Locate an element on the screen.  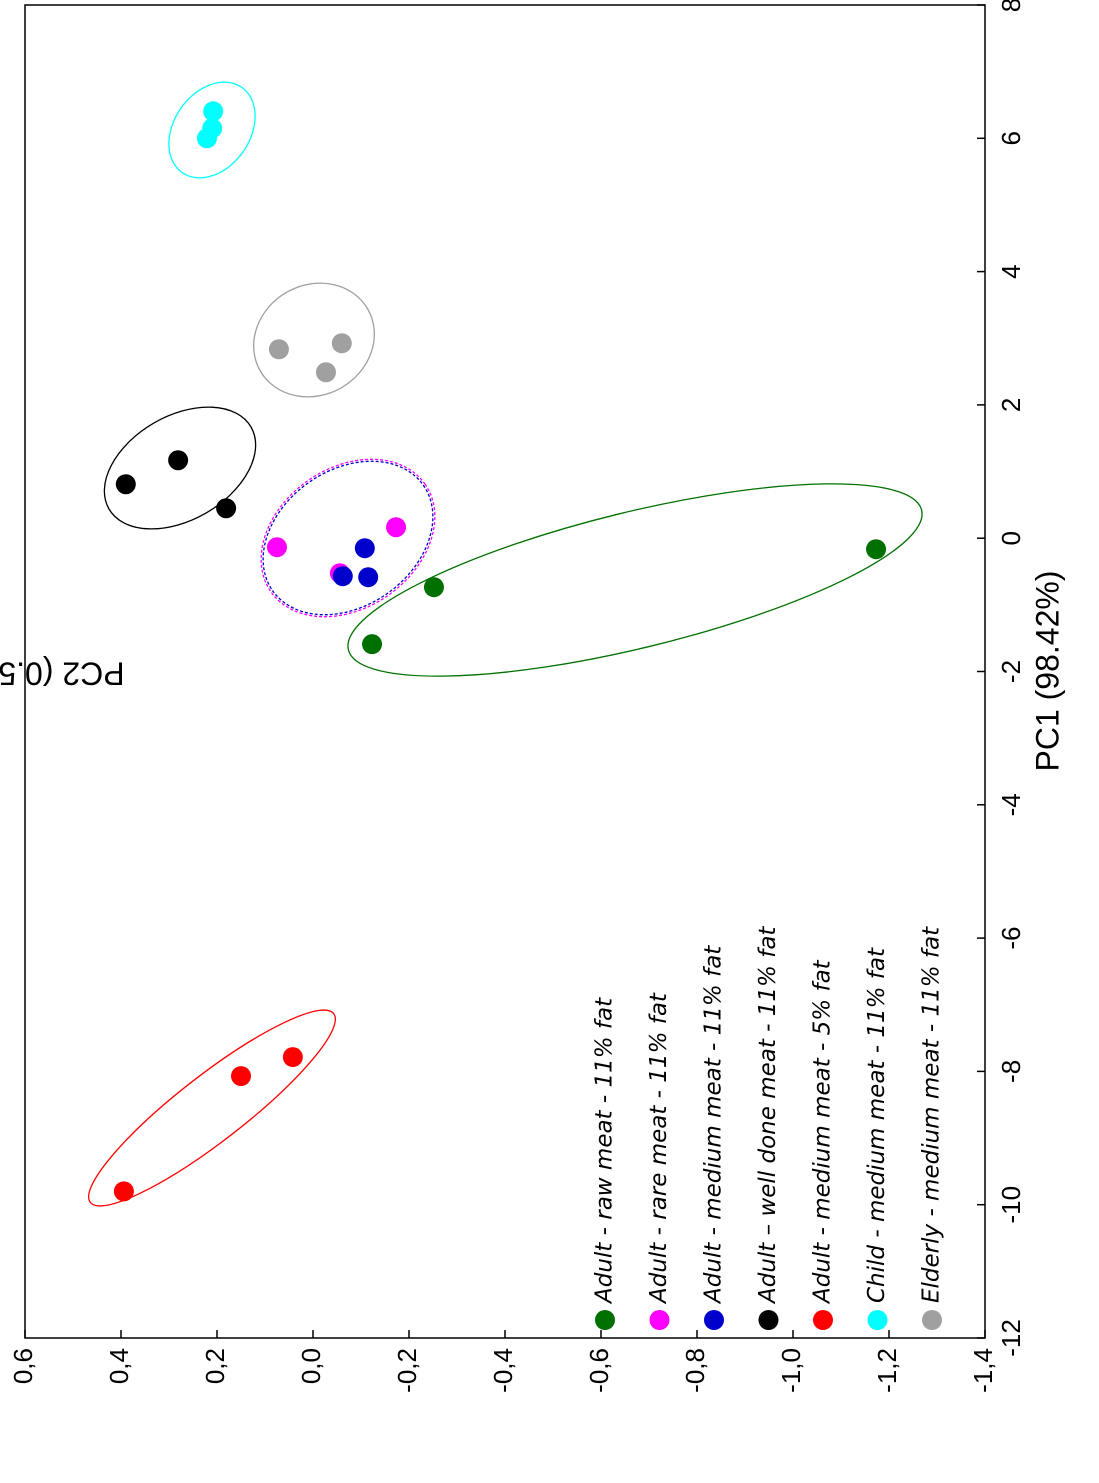
x-tick-label: -4 is located at coordinates (1011, 804).